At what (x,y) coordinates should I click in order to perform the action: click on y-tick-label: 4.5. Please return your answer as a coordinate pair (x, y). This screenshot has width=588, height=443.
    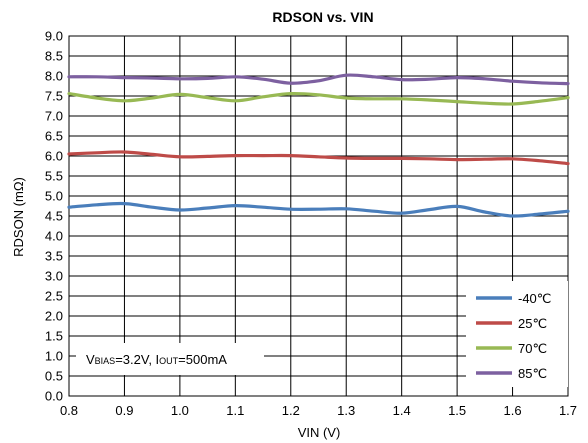
    Looking at the image, I should click on (54, 216).